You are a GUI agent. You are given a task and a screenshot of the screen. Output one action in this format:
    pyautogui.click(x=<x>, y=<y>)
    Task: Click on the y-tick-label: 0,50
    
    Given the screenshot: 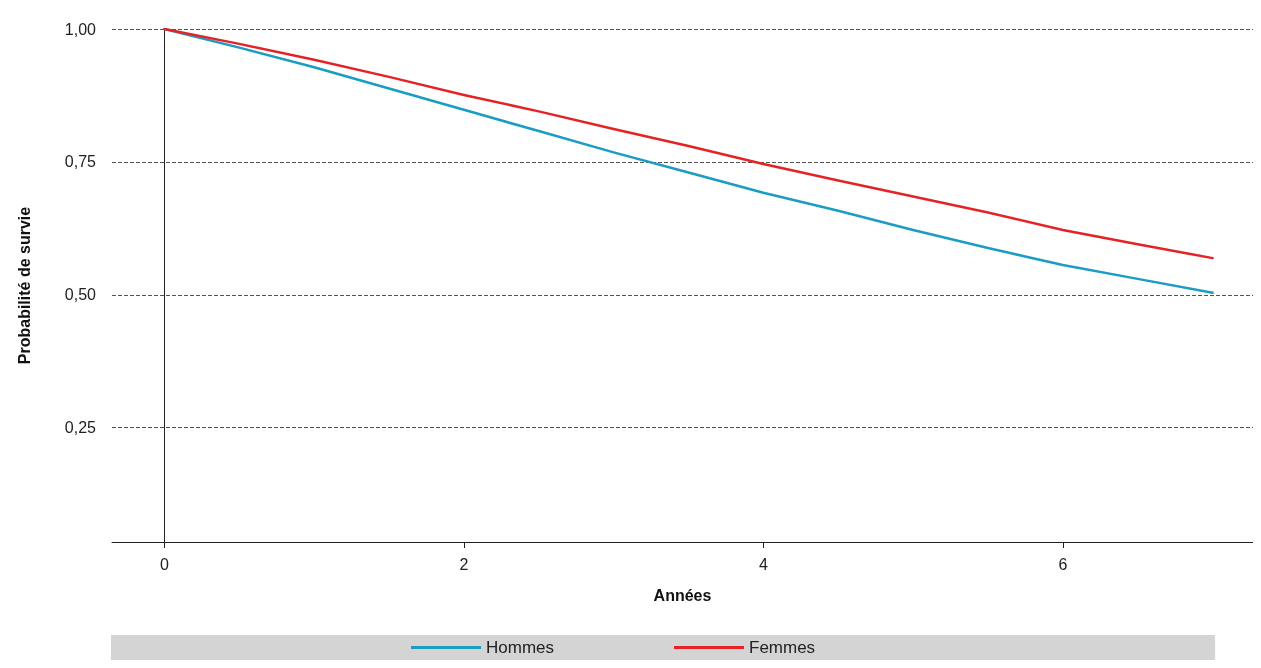 What is the action you would take?
    pyautogui.click(x=80, y=295)
    